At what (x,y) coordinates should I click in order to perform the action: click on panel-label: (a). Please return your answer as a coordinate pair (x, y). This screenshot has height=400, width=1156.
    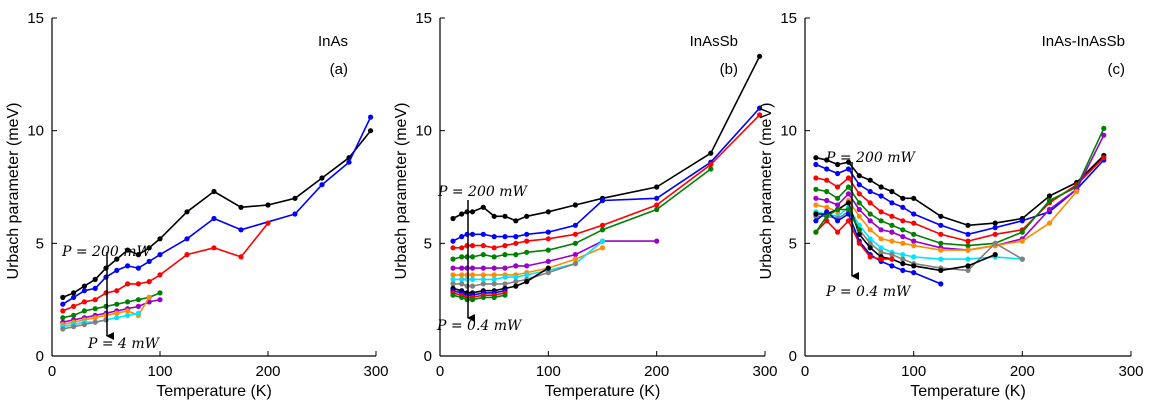
    Looking at the image, I should click on (339, 69).